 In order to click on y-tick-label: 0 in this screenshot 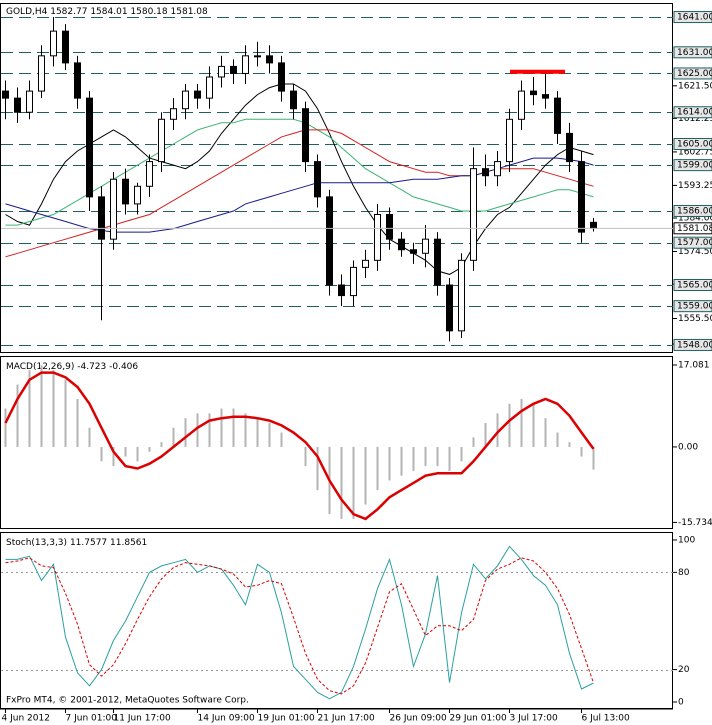, I will do `click(681, 703)`.